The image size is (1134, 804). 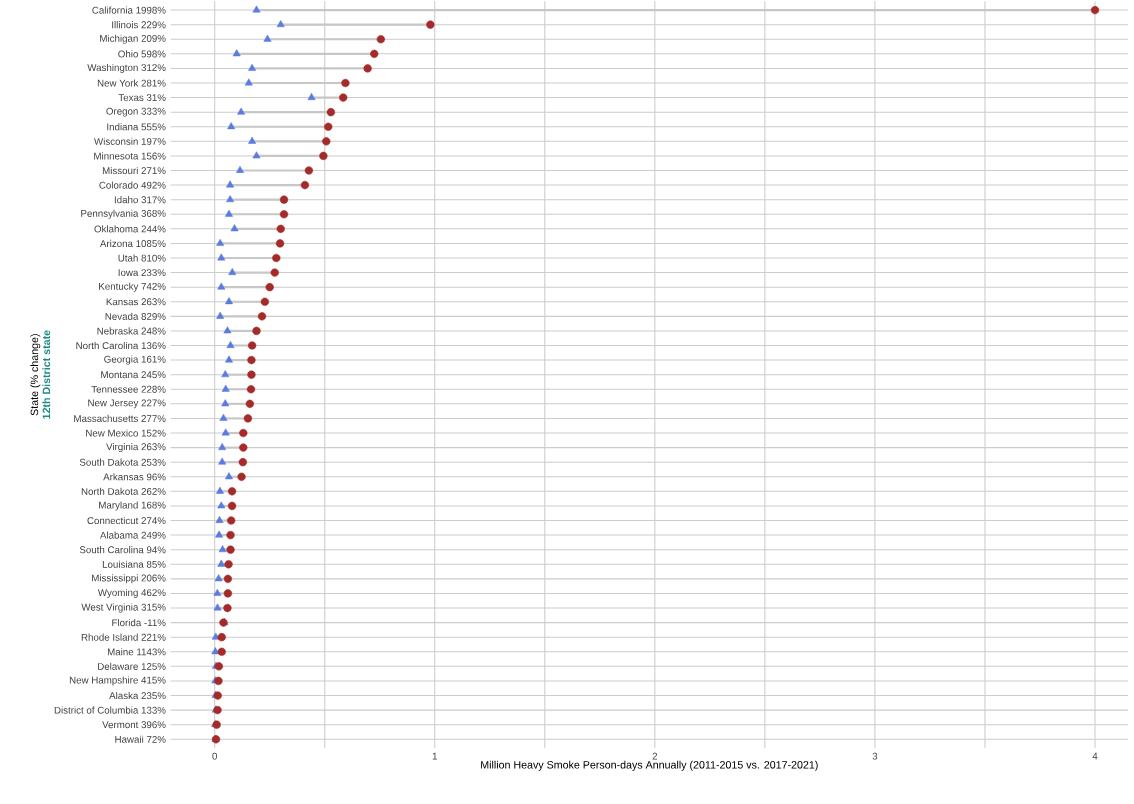 What do you see at coordinates (35, 375) in the screenshot?
I see `y-axis-title: State (% change)` at bounding box center [35, 375].